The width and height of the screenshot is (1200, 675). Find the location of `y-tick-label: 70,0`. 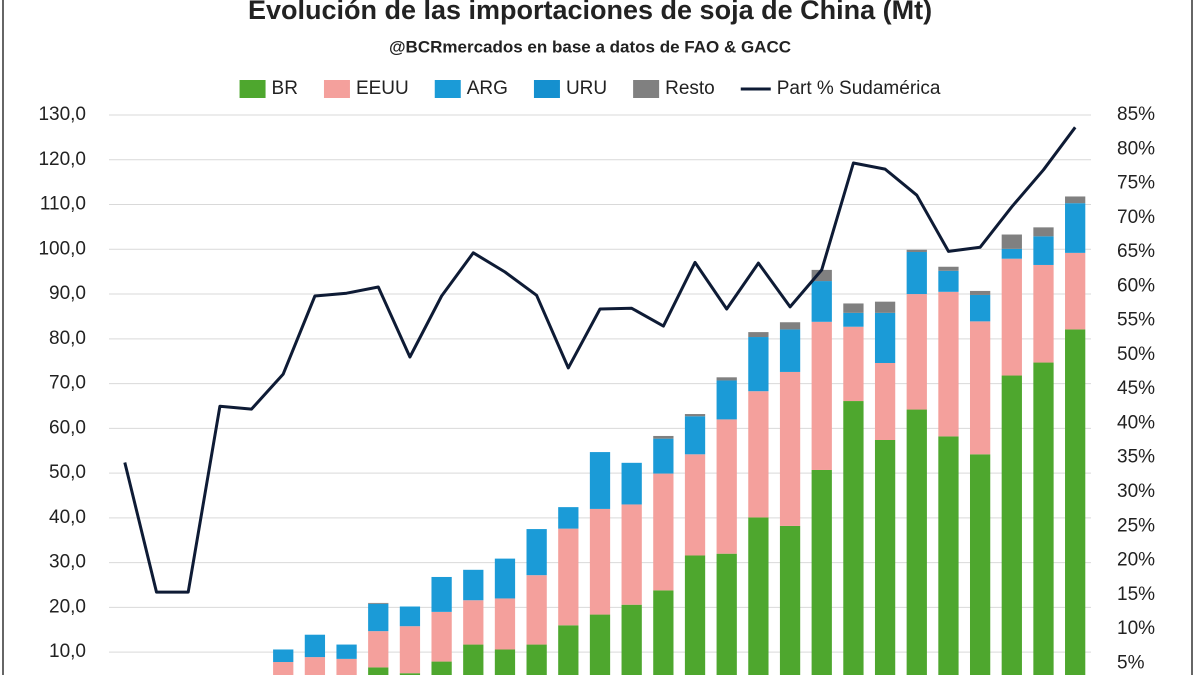

y-tick-label: 70,0 is located at coordinates (67, 383).